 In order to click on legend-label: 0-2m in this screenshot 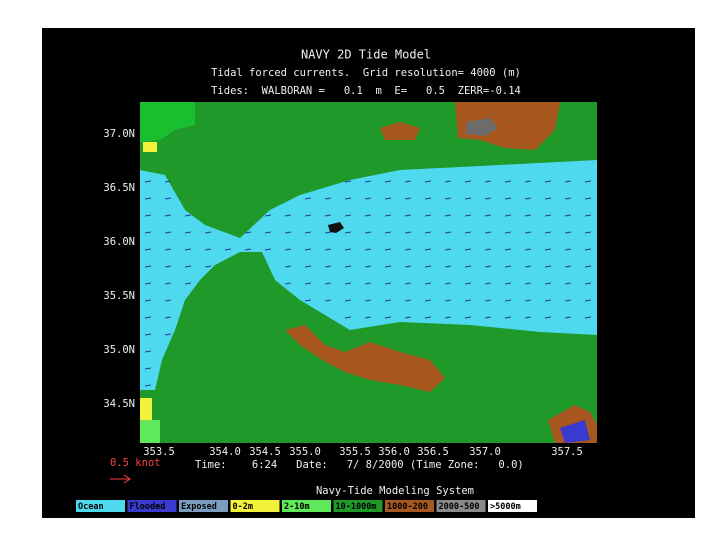, I will do `click(243, 507)`.